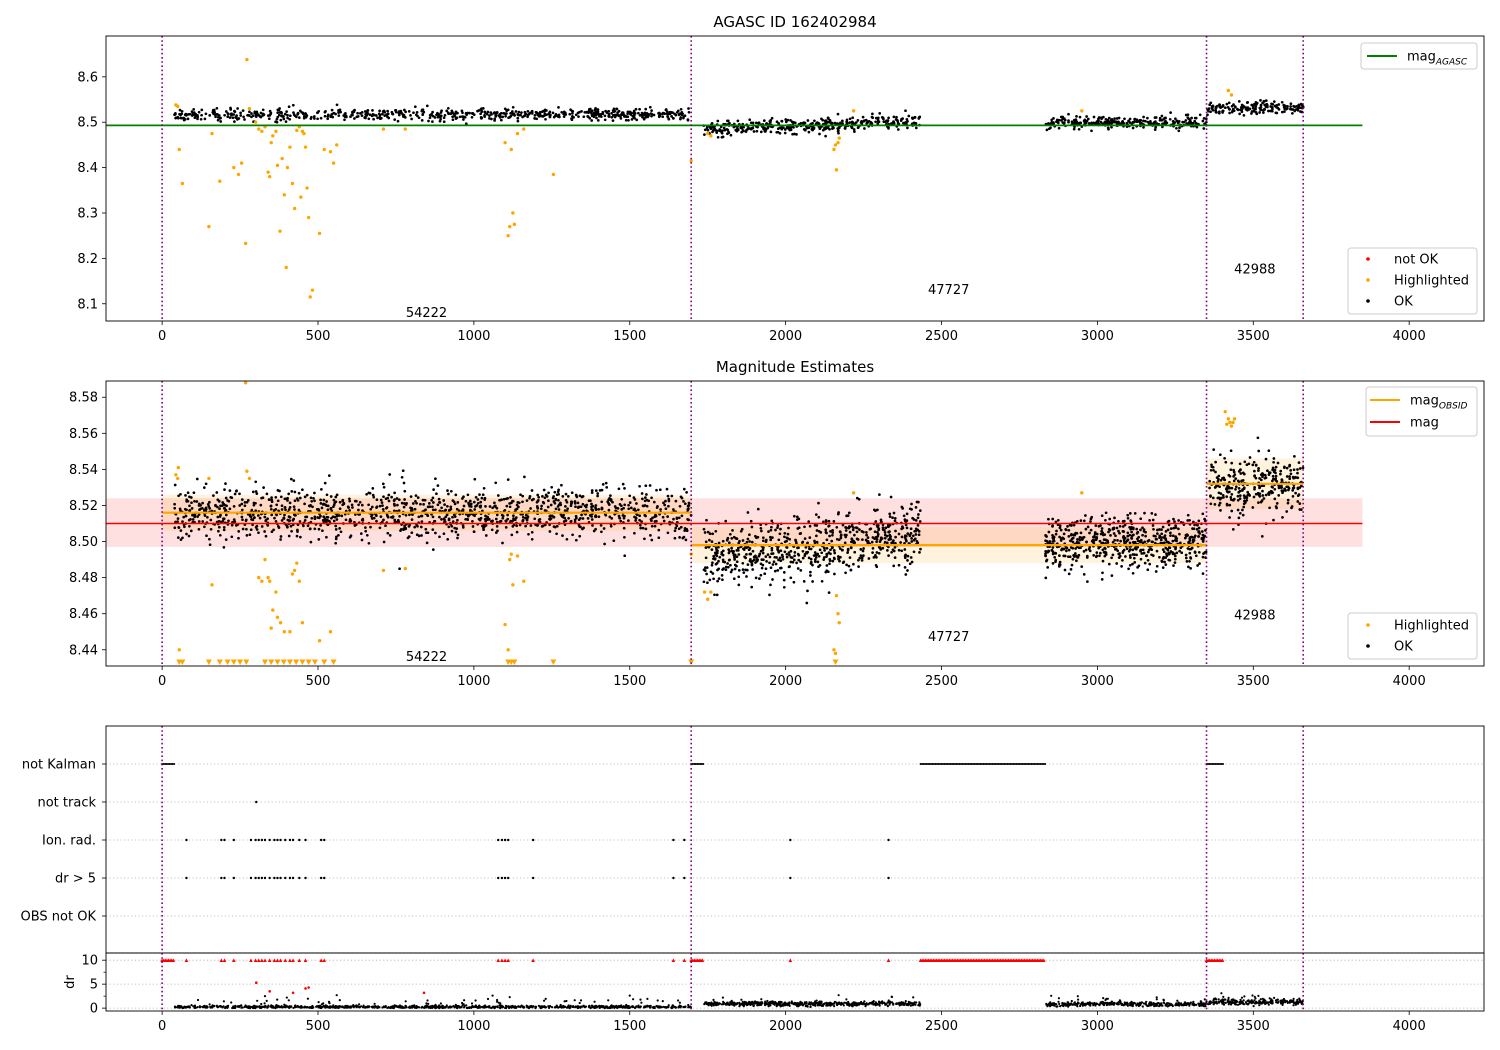  Describe the element at coordinates (1412, 636) in the screenshot. I see `panel-mag-estimates-legend-points` at that location.